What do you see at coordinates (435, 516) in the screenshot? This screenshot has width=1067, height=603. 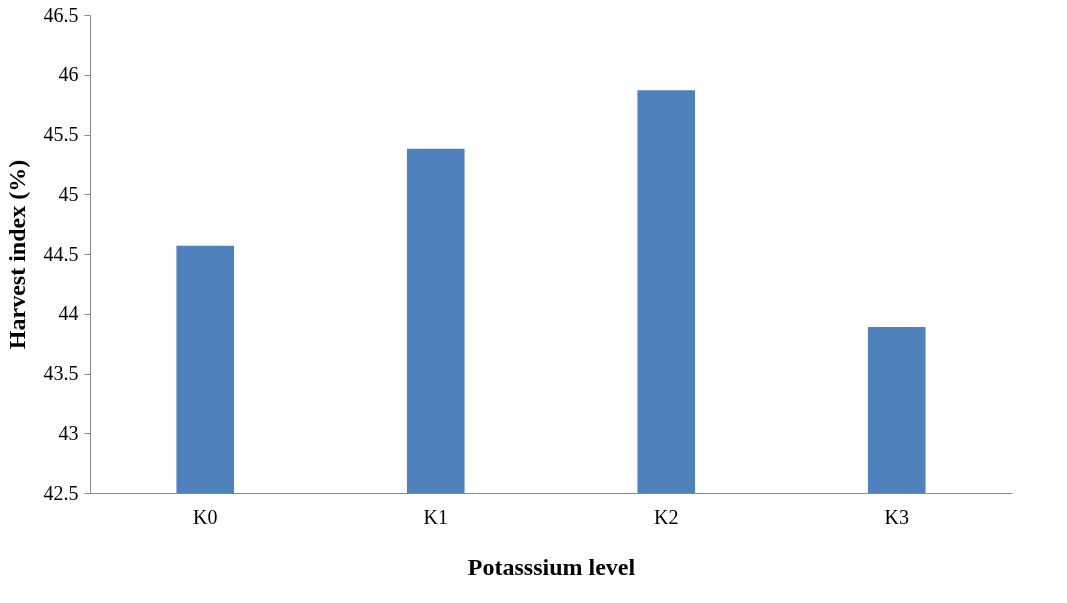 I see `x-tick-label: K1` at bounding box center [435, 516].